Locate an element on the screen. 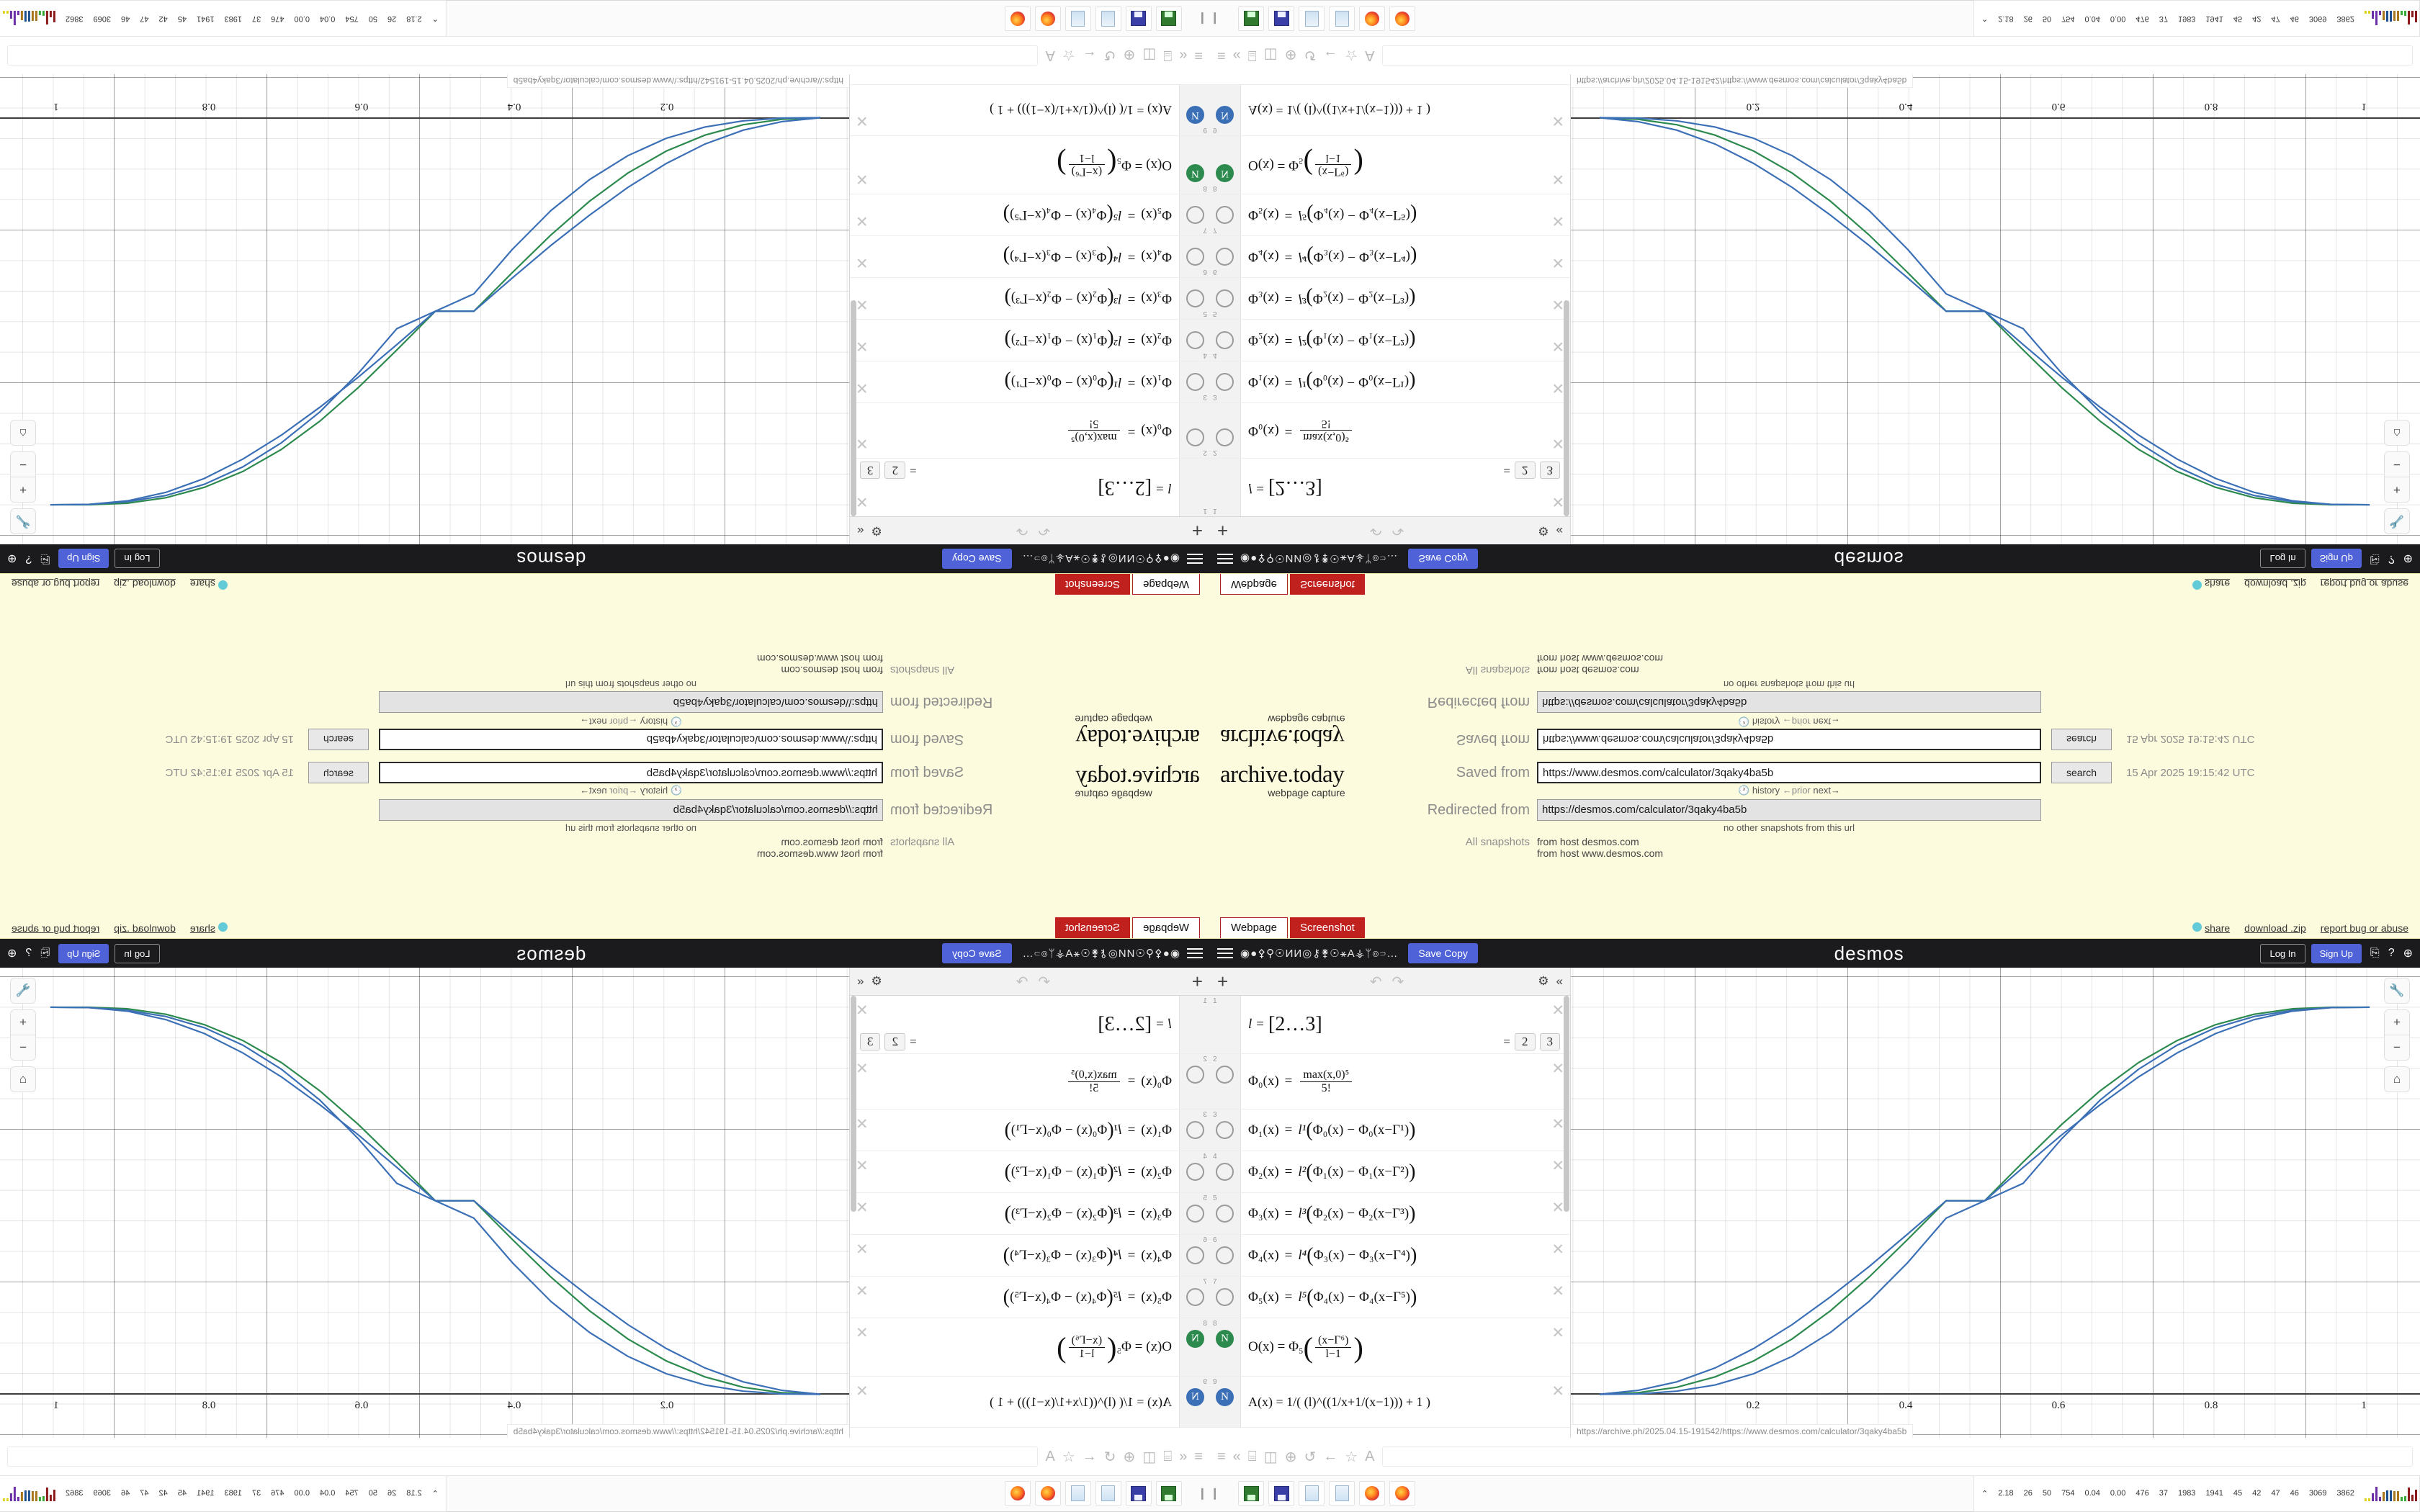 The width and height of the screenshot is (2420, 1512). slider-value: 3 is located at coordinates (1550, 1042).